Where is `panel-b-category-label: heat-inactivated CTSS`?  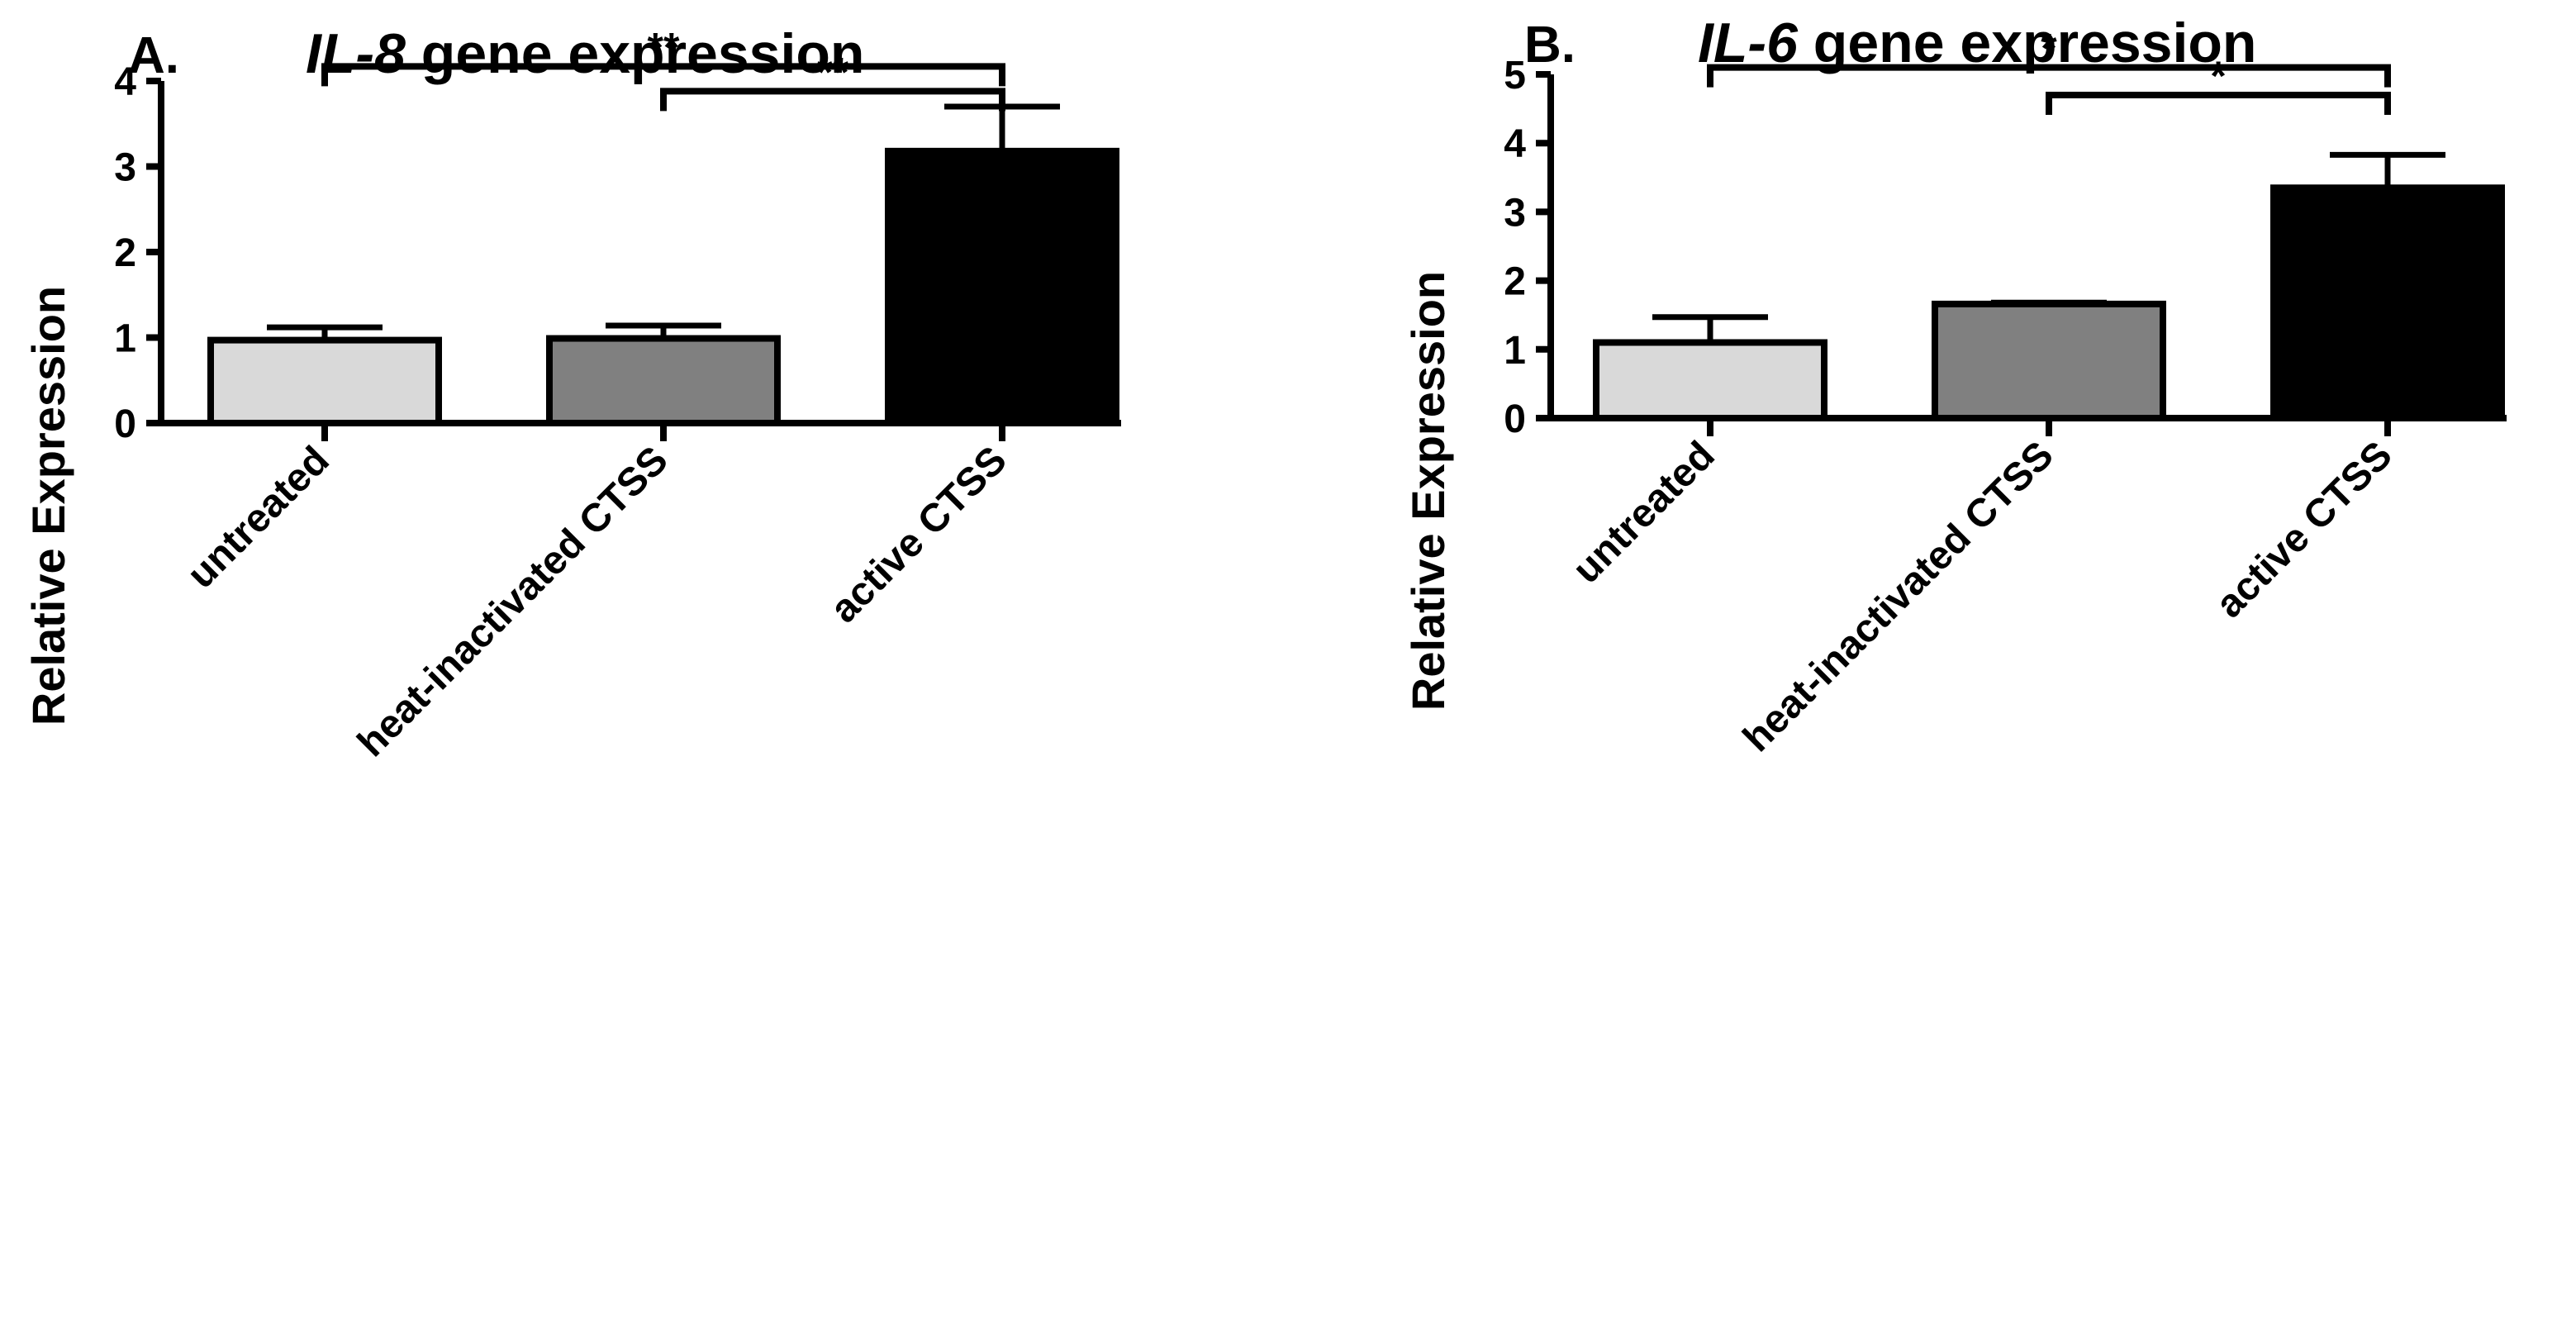
panel-b-category-label: heat-inactivated CTSS is located at coordinates (1898, 597).